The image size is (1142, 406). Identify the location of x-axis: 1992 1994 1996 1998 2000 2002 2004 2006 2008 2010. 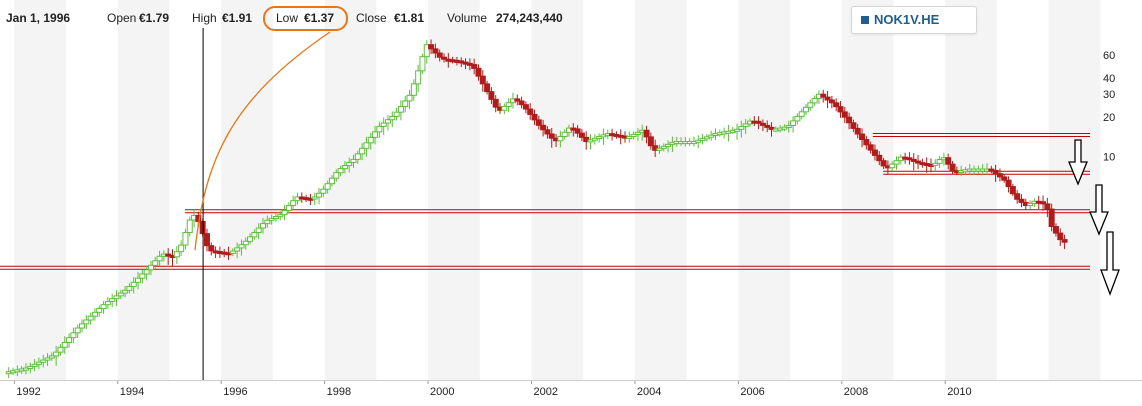
(492, 389).